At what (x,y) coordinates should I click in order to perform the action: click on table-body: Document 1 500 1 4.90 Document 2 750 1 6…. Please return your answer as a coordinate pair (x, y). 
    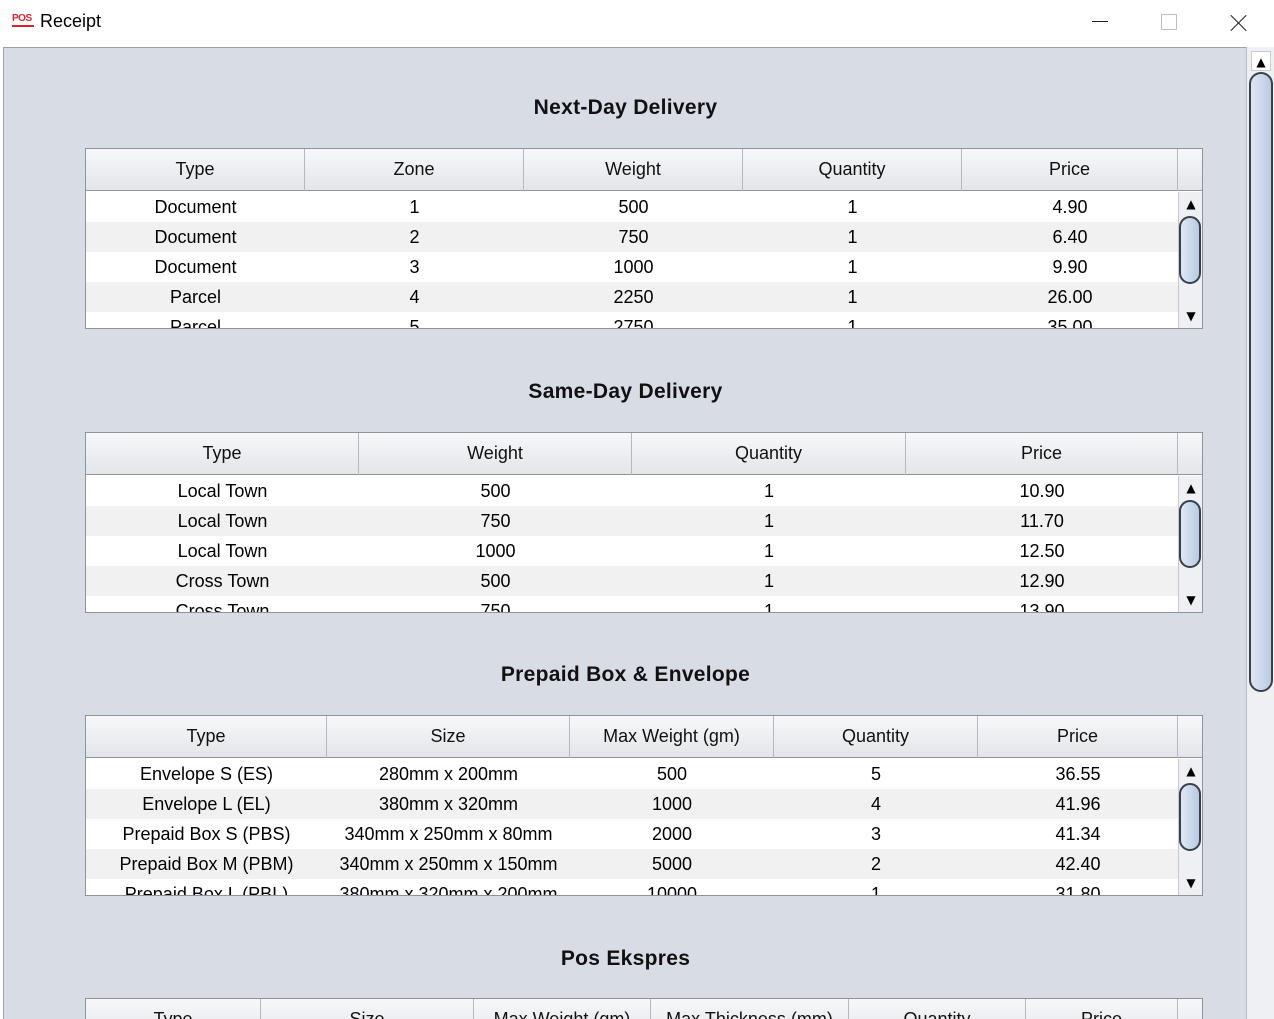
    Looking at the image, I should click on (632, 260).